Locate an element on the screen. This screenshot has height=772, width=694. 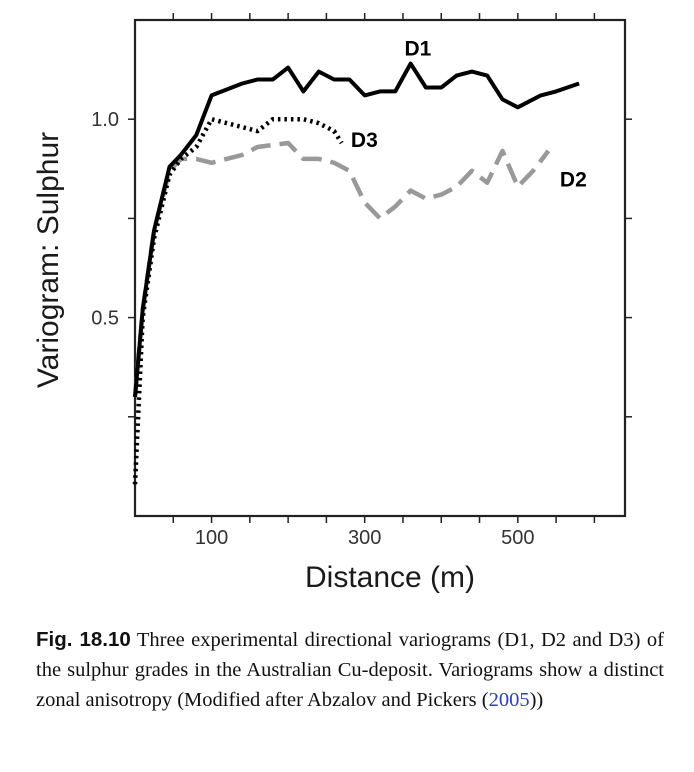
series-label-d3: D3 is located at coordinates (364, 140).